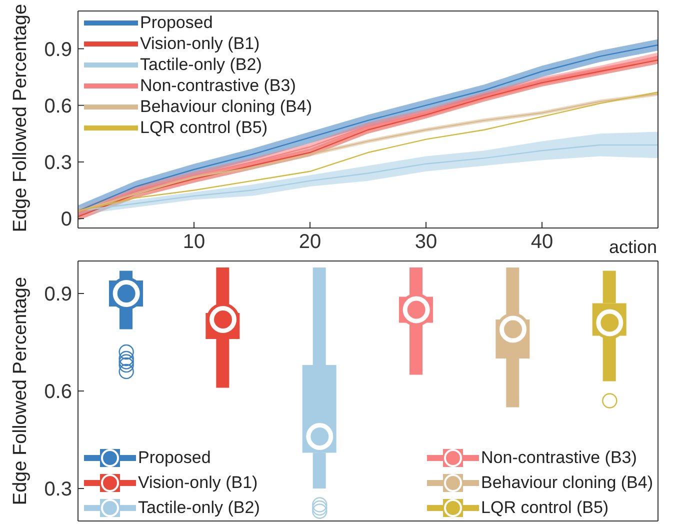 This screenshot has height=531, width=681. I want to click on x-tick-label: 20, so click(310, 242).